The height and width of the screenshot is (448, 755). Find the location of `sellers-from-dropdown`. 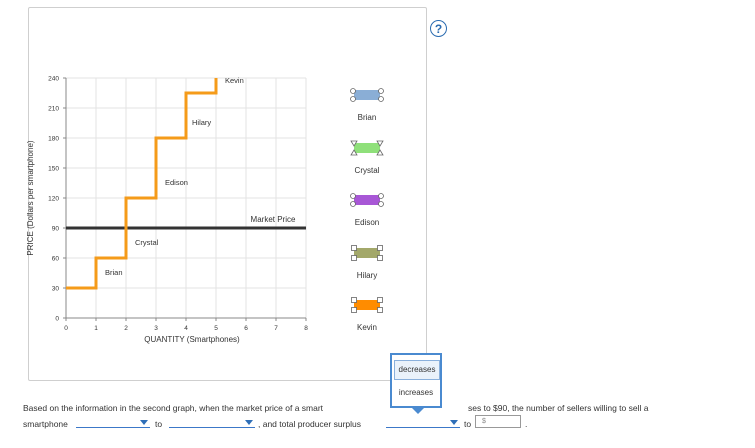

sellers-from-dropdown is located at coordinates (113, 422).